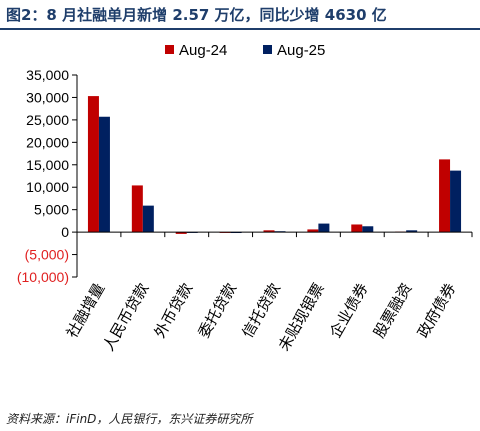  I want to click on legend-label-aug-25: Aug-25, so click(301, 50).